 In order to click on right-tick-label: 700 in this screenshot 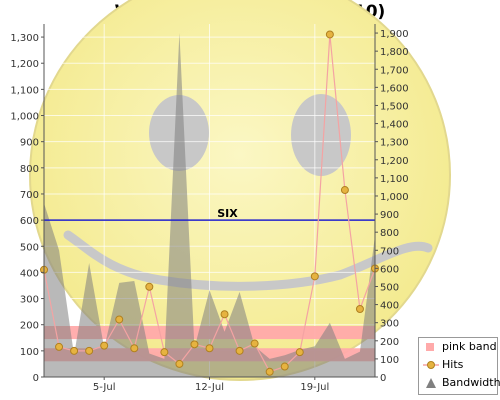, I will do `click(389, 251)`.